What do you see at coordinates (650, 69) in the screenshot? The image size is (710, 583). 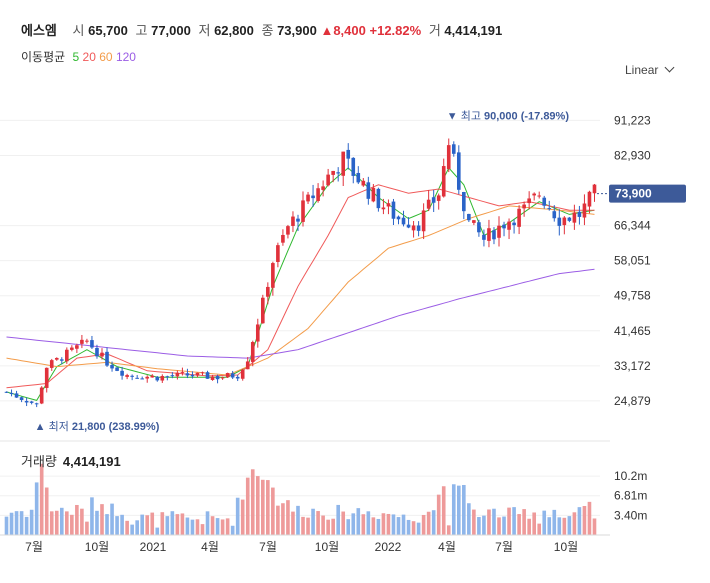 I see `scale-selector: Linear` at bounding box center [650, 69].